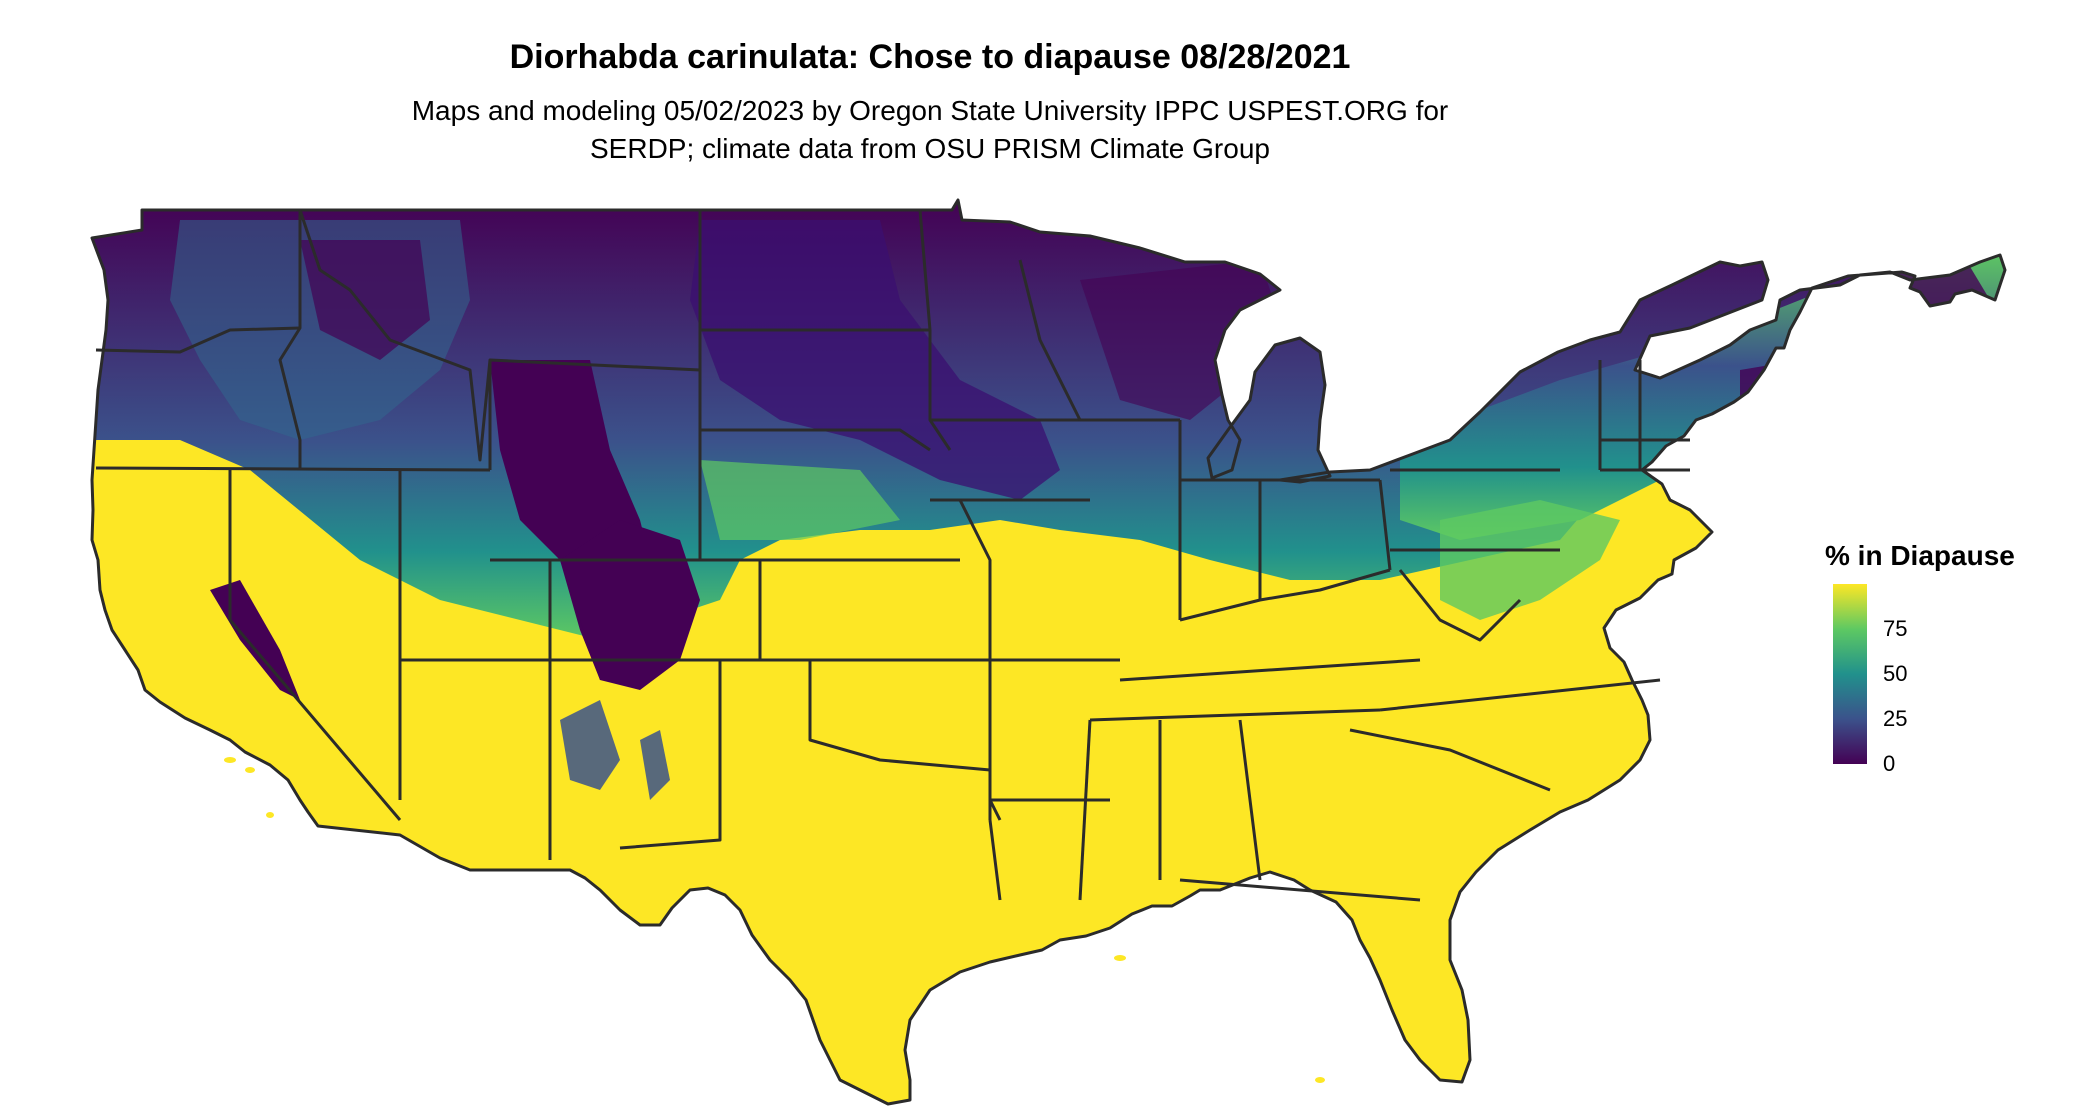  I want to click on legend: % in Diapause 75 50 25 0, so click(1945, 660).